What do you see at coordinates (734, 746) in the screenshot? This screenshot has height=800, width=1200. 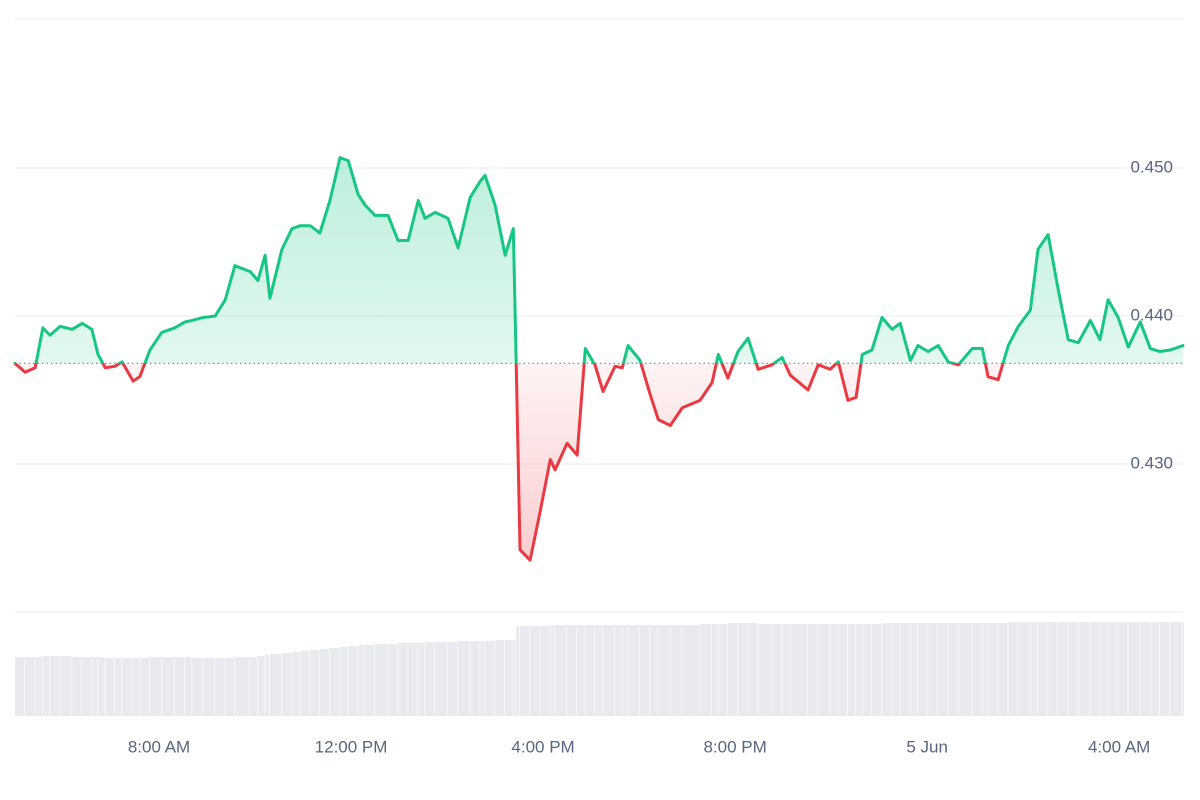 I see `x-tick-label: 8:00 PM` at bounding box center [734, 746].